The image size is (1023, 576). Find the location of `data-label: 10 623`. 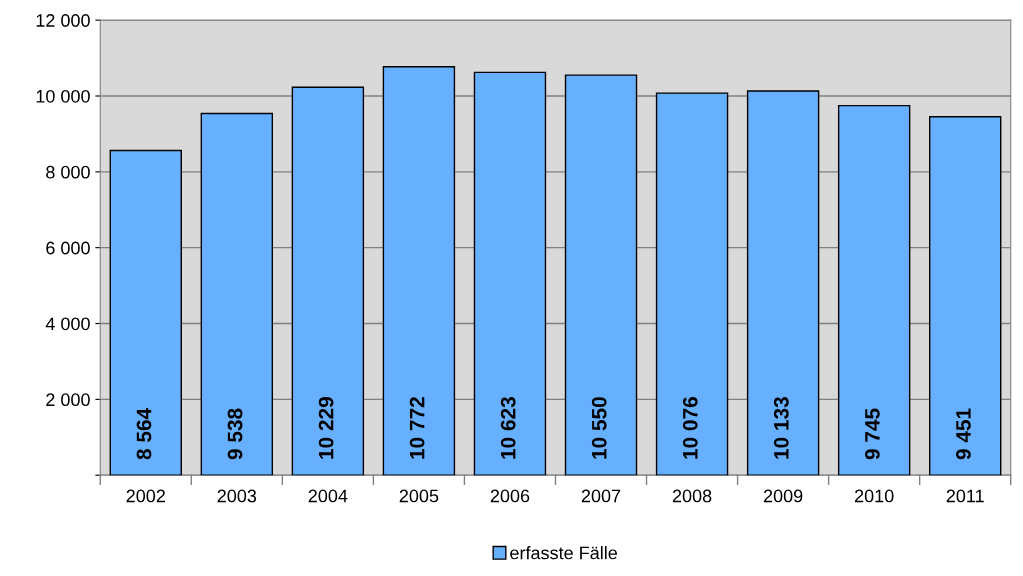

data-label: 10 623 is located at coordinates (508, 428).